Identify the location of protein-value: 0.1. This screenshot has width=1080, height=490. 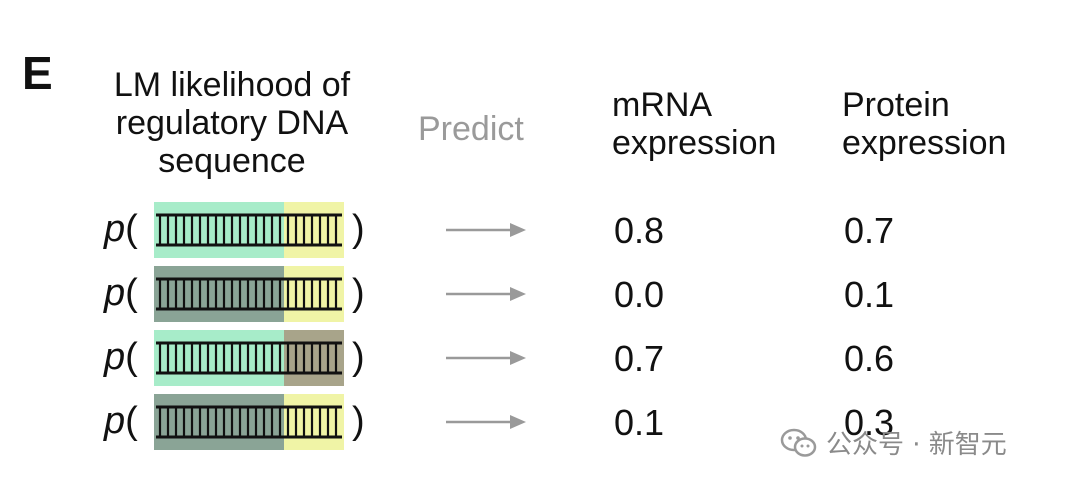
(869, 294).